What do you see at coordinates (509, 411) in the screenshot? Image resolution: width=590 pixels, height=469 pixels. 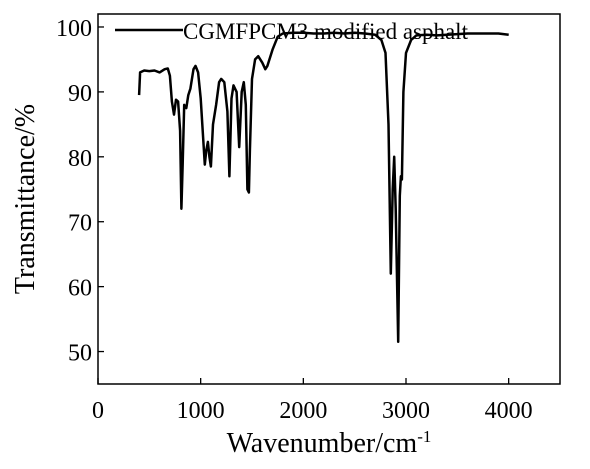 I see `x-tick-label: 4000` at bounding box center [509, 411].